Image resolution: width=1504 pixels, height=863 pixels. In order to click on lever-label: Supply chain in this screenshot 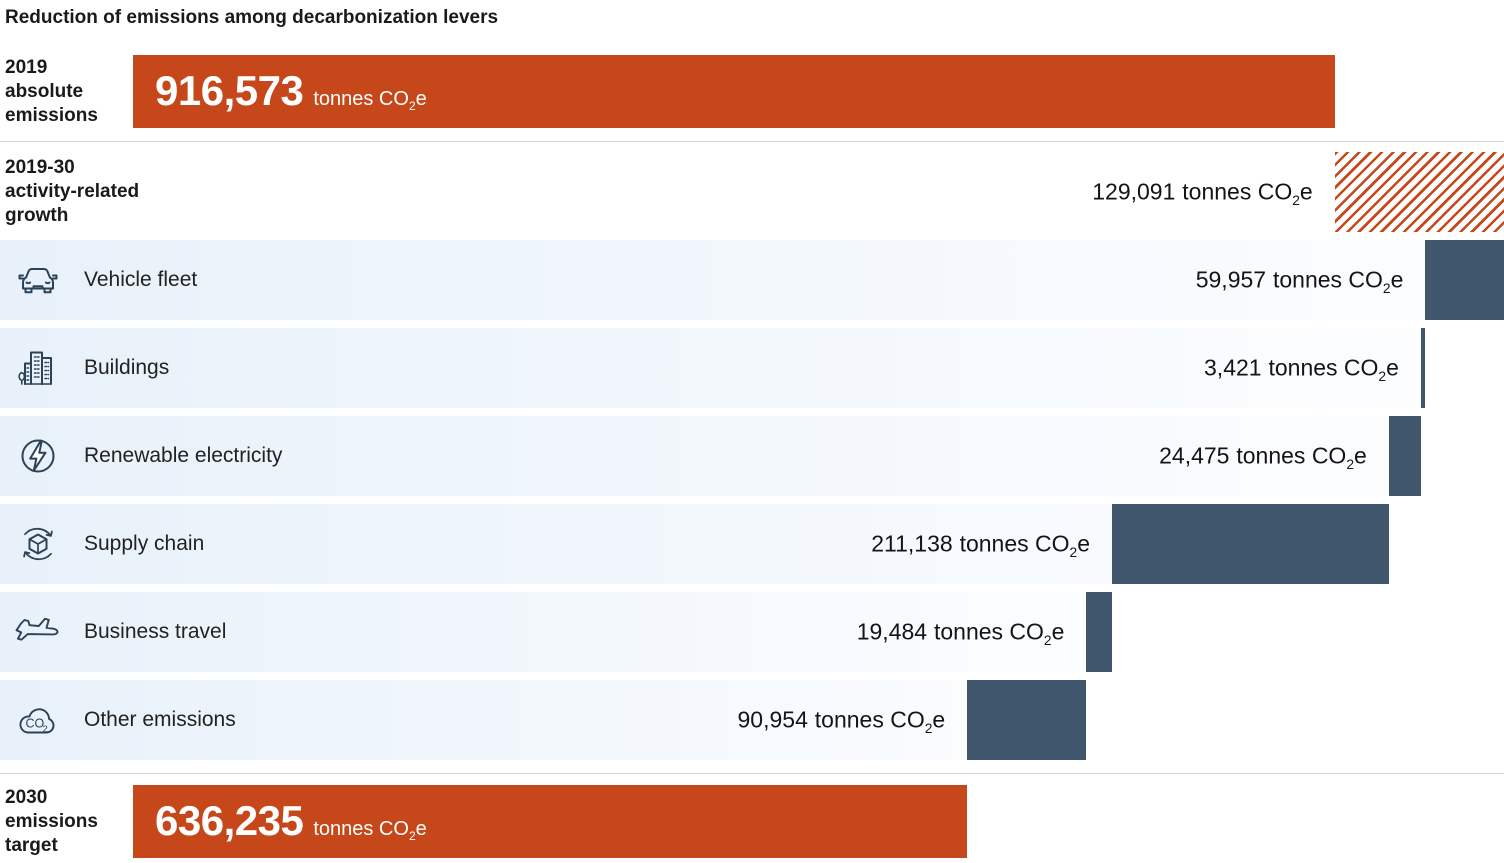, I will do `click(144, 543)`.